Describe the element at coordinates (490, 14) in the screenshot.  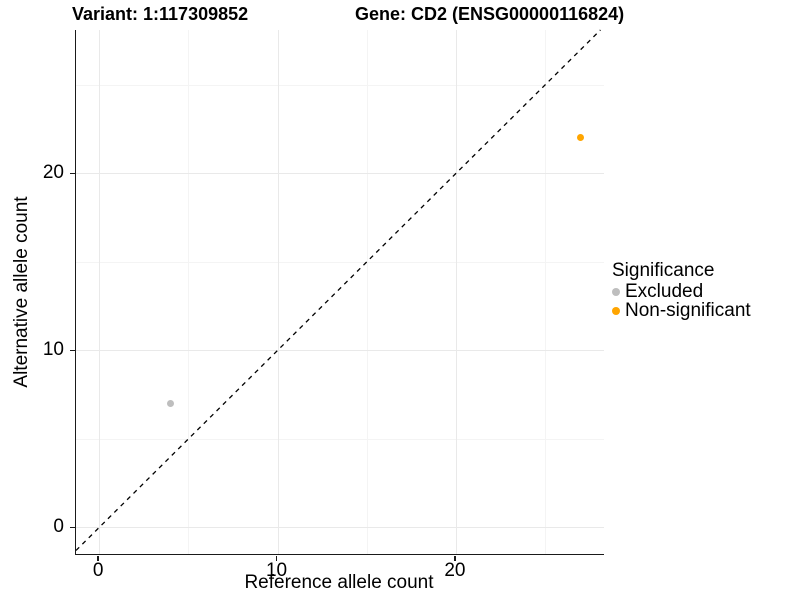
I see `plot-title-gene: Gene: CD2 (ENSG00000116824)` at that location.